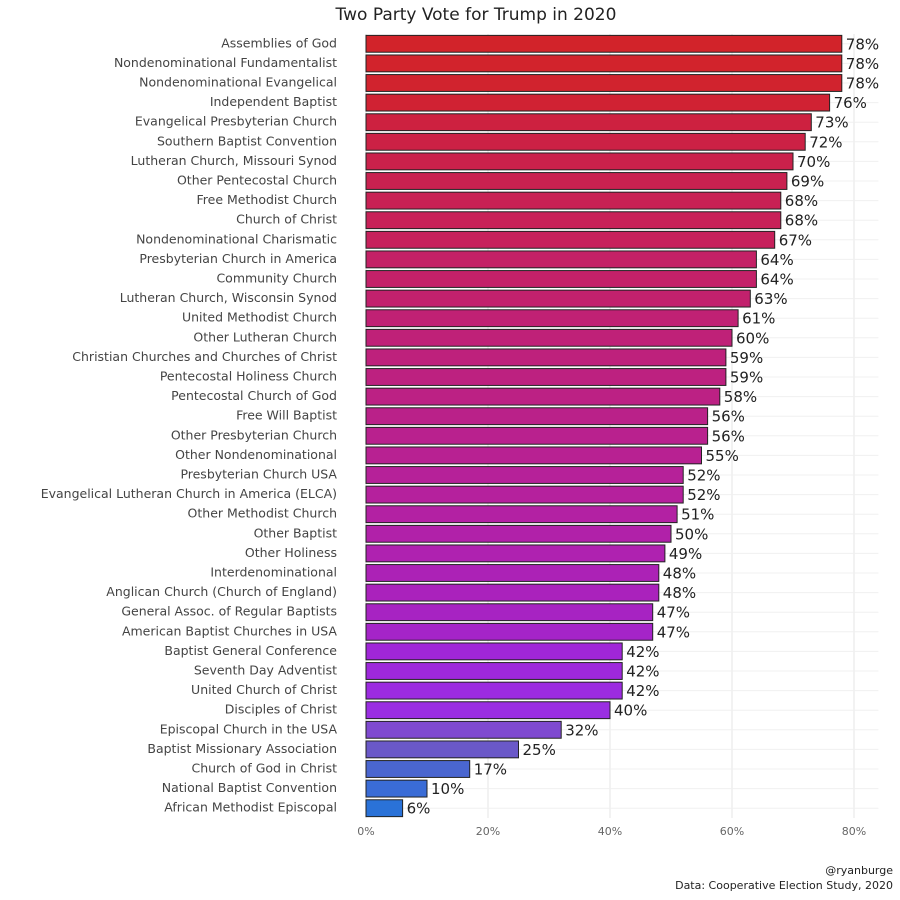  I want to click on value-label: 32%, so click(581, 730).